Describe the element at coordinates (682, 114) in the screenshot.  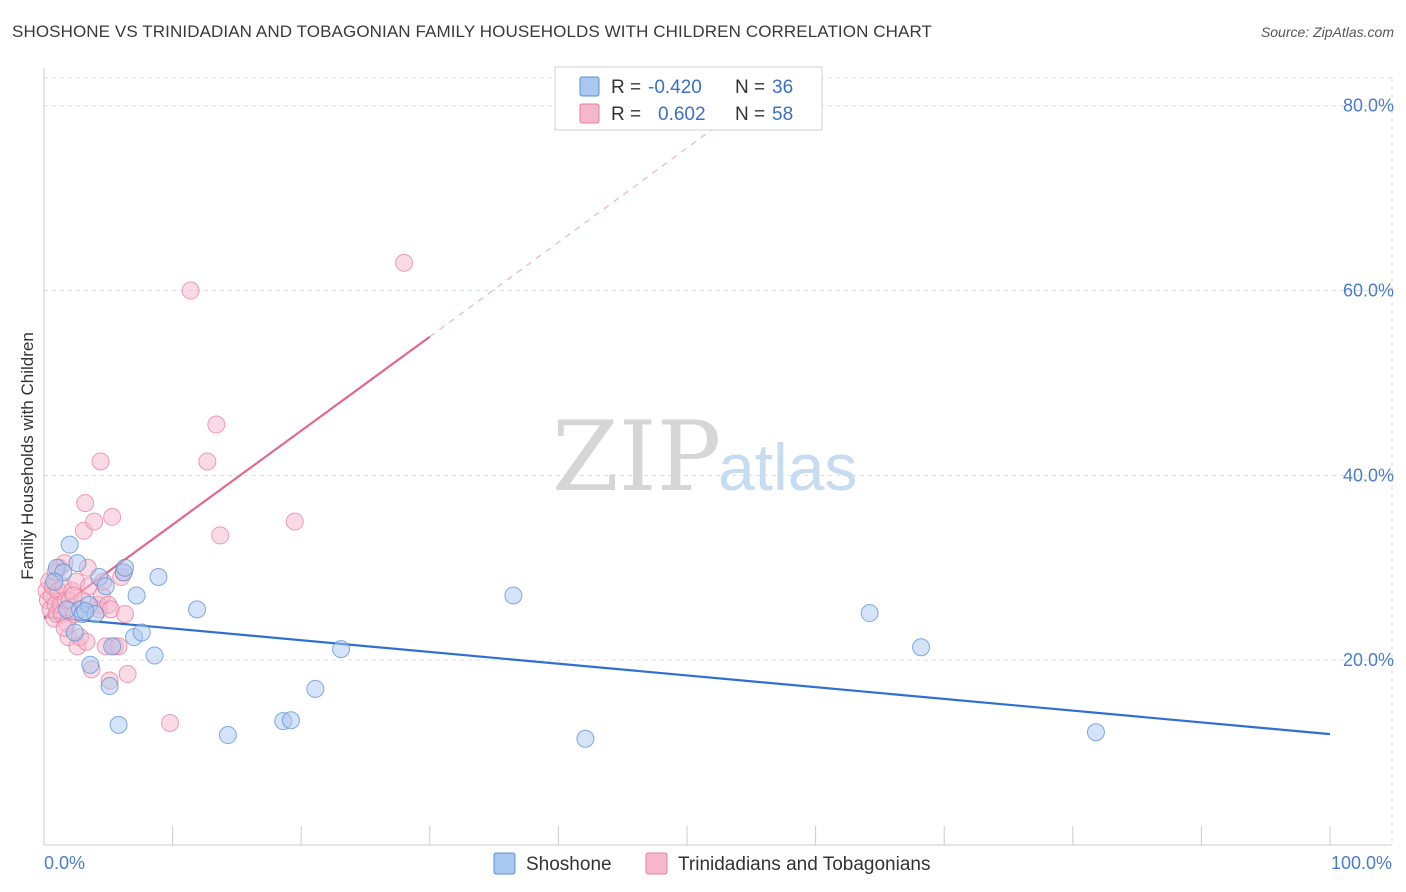
I see `legend-r-value-trinidadian: 0.602` at that location.